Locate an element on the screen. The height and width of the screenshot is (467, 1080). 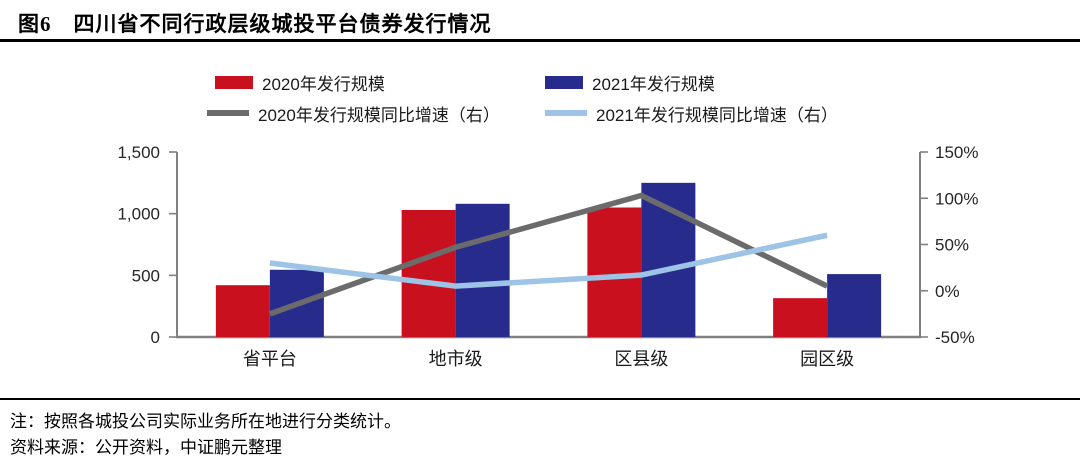
x-axis-category-label: 地市级 is located at coordinates (456, 359).